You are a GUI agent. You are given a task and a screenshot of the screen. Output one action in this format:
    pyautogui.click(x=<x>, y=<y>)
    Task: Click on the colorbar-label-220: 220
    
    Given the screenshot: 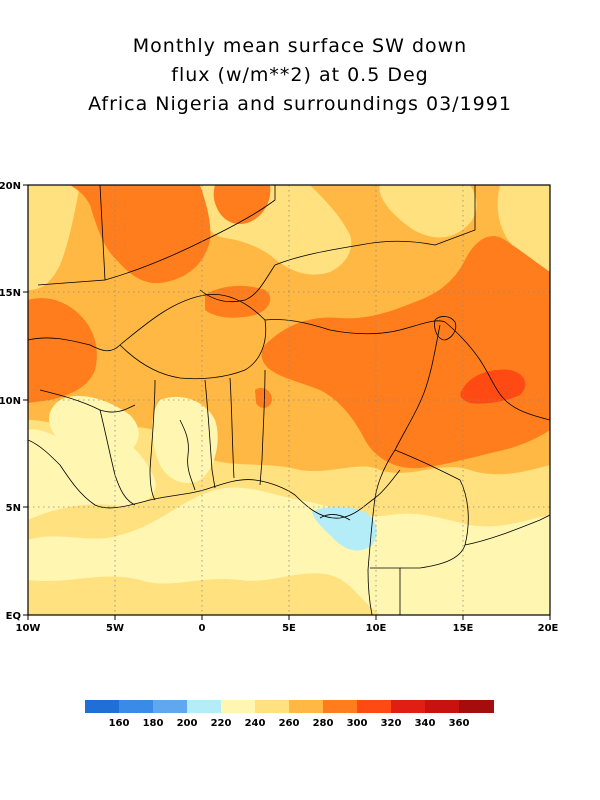 What is the action you would take?
    pyautogui.click(x=221, y=723)
    